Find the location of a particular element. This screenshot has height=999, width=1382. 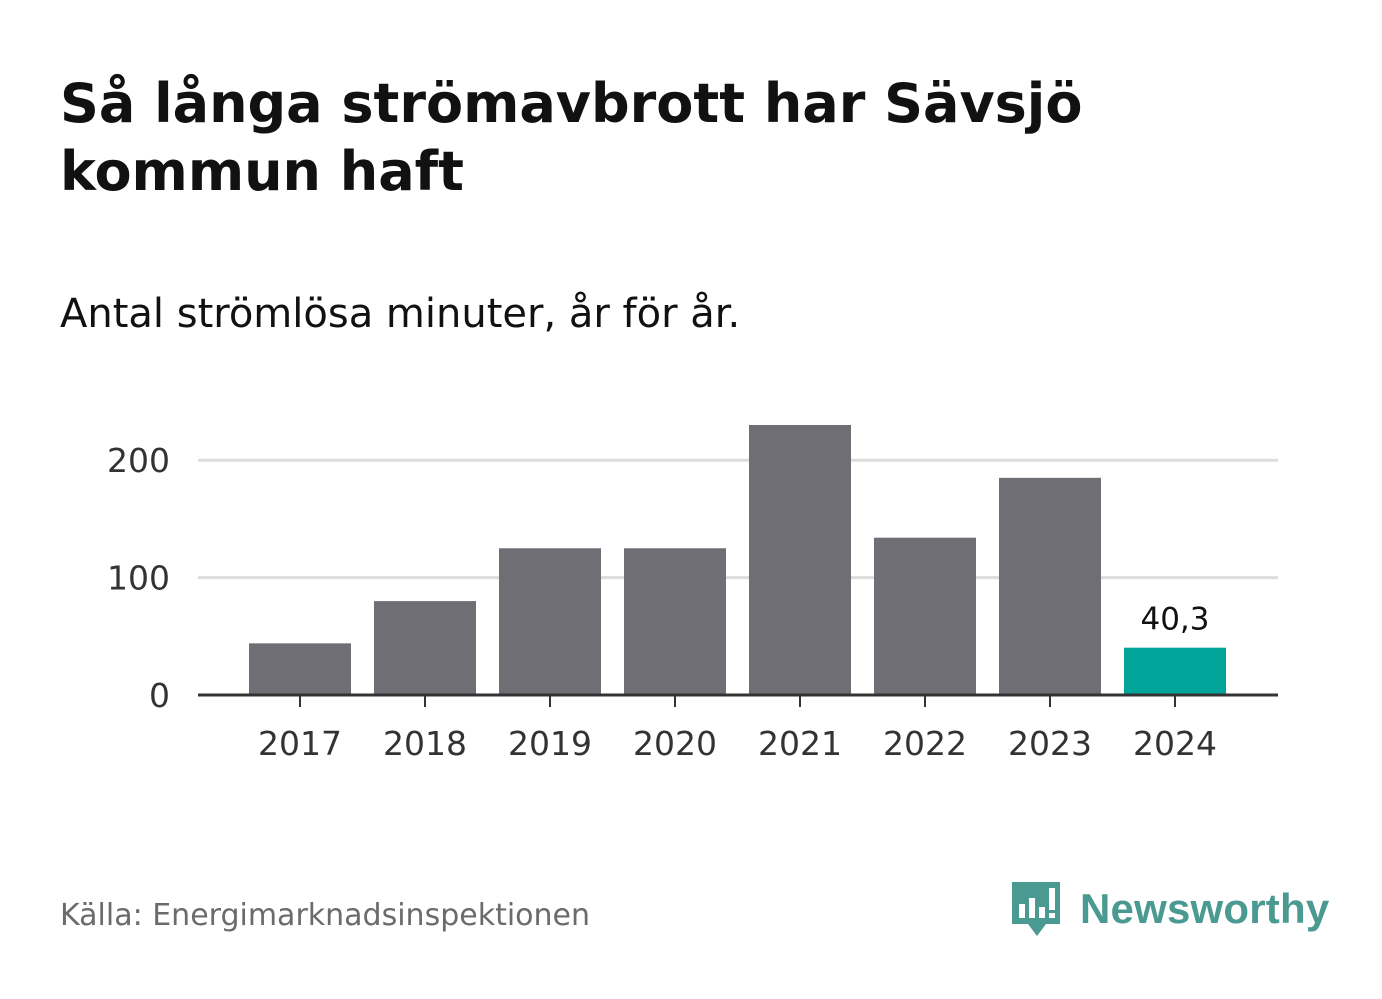

x-tick-label-2017: 2017 is located at coordinates (300, 743).